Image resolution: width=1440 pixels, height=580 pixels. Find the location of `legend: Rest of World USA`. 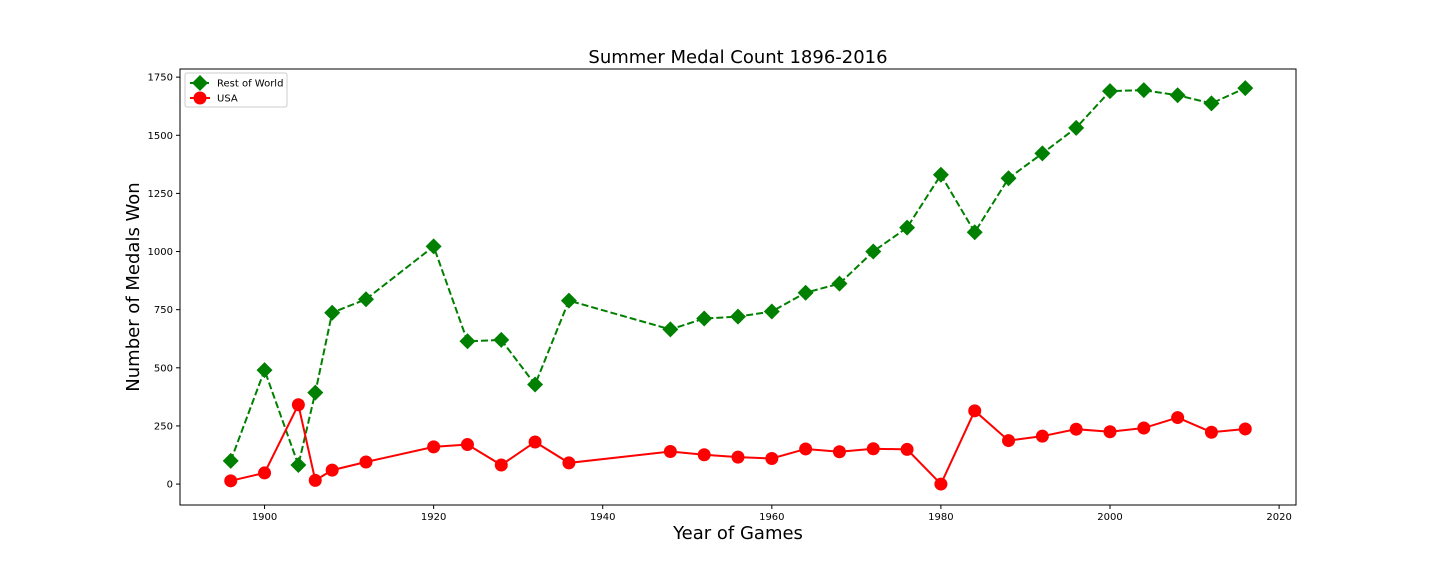

legend: Rest of World USA is located at coordinates (236, 90).